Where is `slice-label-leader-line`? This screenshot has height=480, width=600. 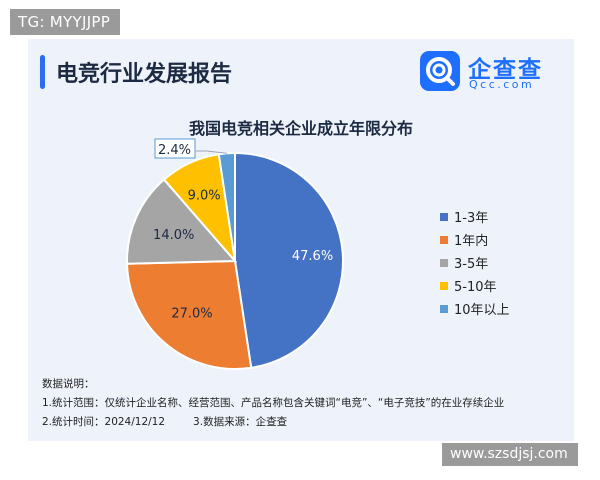 slice-label-leader-line is located at coordinates (211, 152).